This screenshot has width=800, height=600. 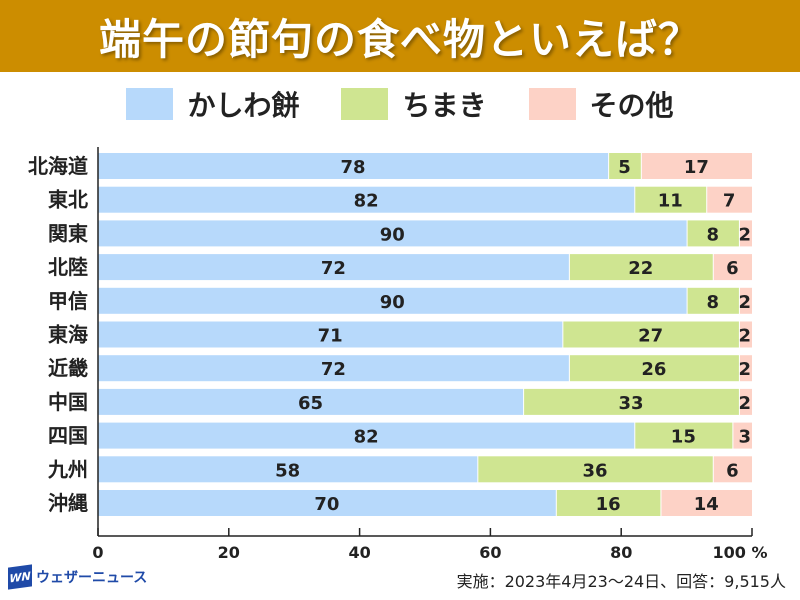 What do you see at coordinates (68, 335) in the screenshot?
I see `category-label: 東海` at bounding box center [68, 335].